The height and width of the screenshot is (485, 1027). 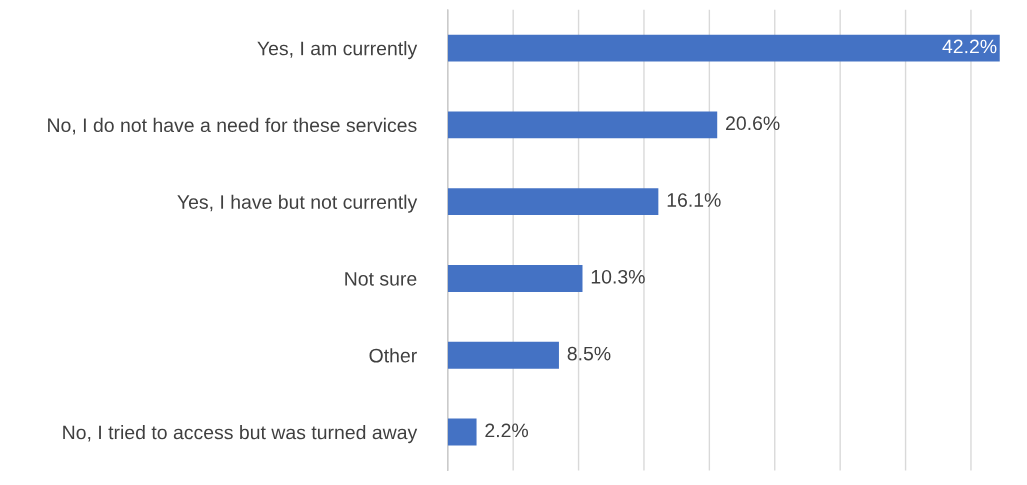 I want to click on data-label: 20.6%, so click(x=753, y=123).